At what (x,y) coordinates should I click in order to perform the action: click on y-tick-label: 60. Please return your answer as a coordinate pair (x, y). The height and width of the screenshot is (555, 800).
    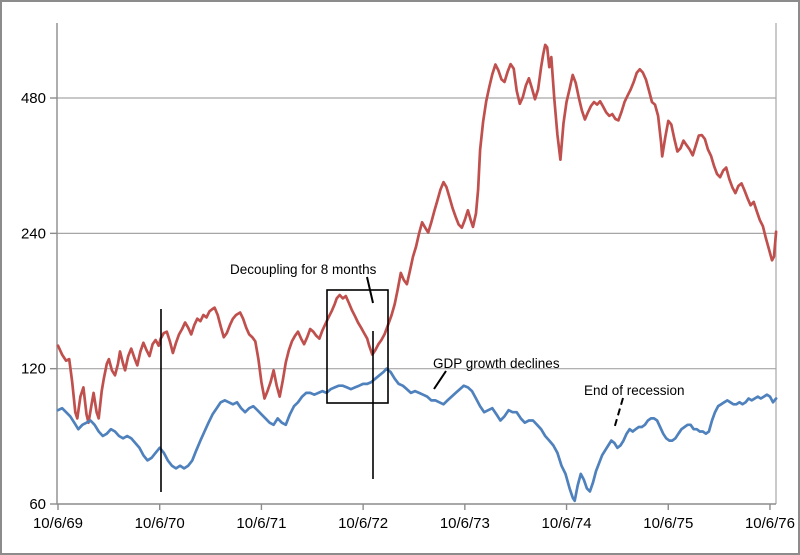
    Looking at the image, I should click on (37, 504).